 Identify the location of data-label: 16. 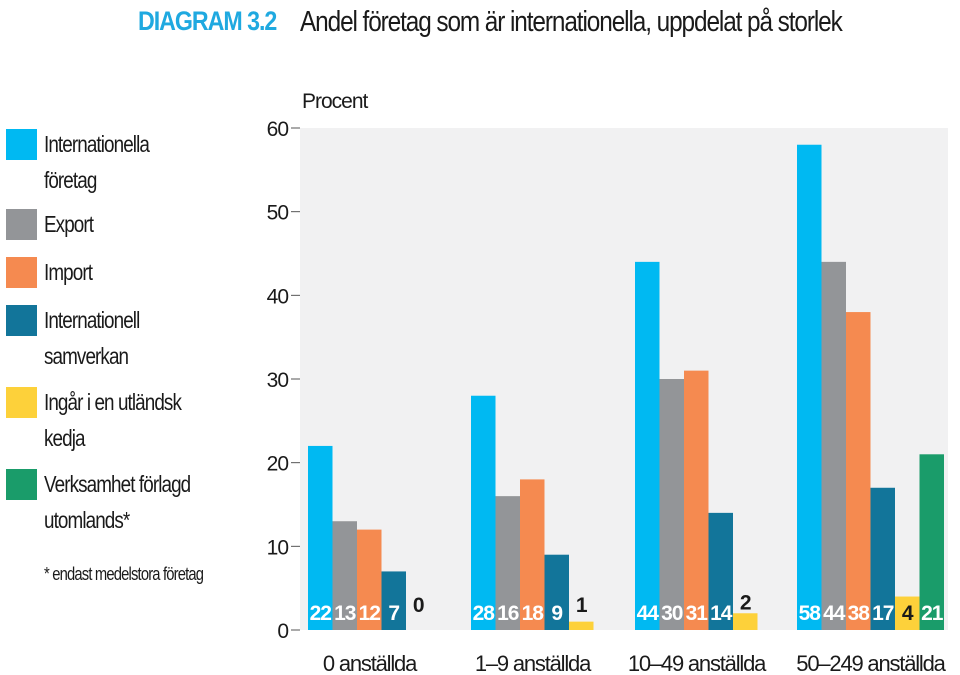
(508, 613).